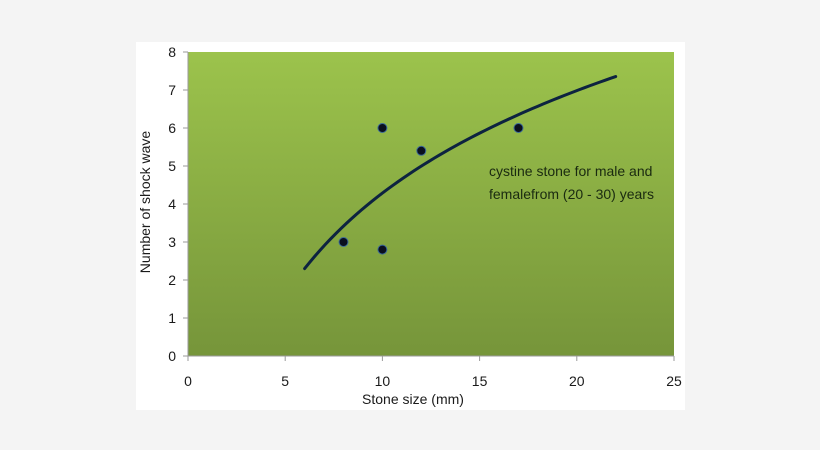  What do you see at coordinates (577, 381) in the screenshot?
I see `x-tick-label: 20` at bounding box center [577, 381].